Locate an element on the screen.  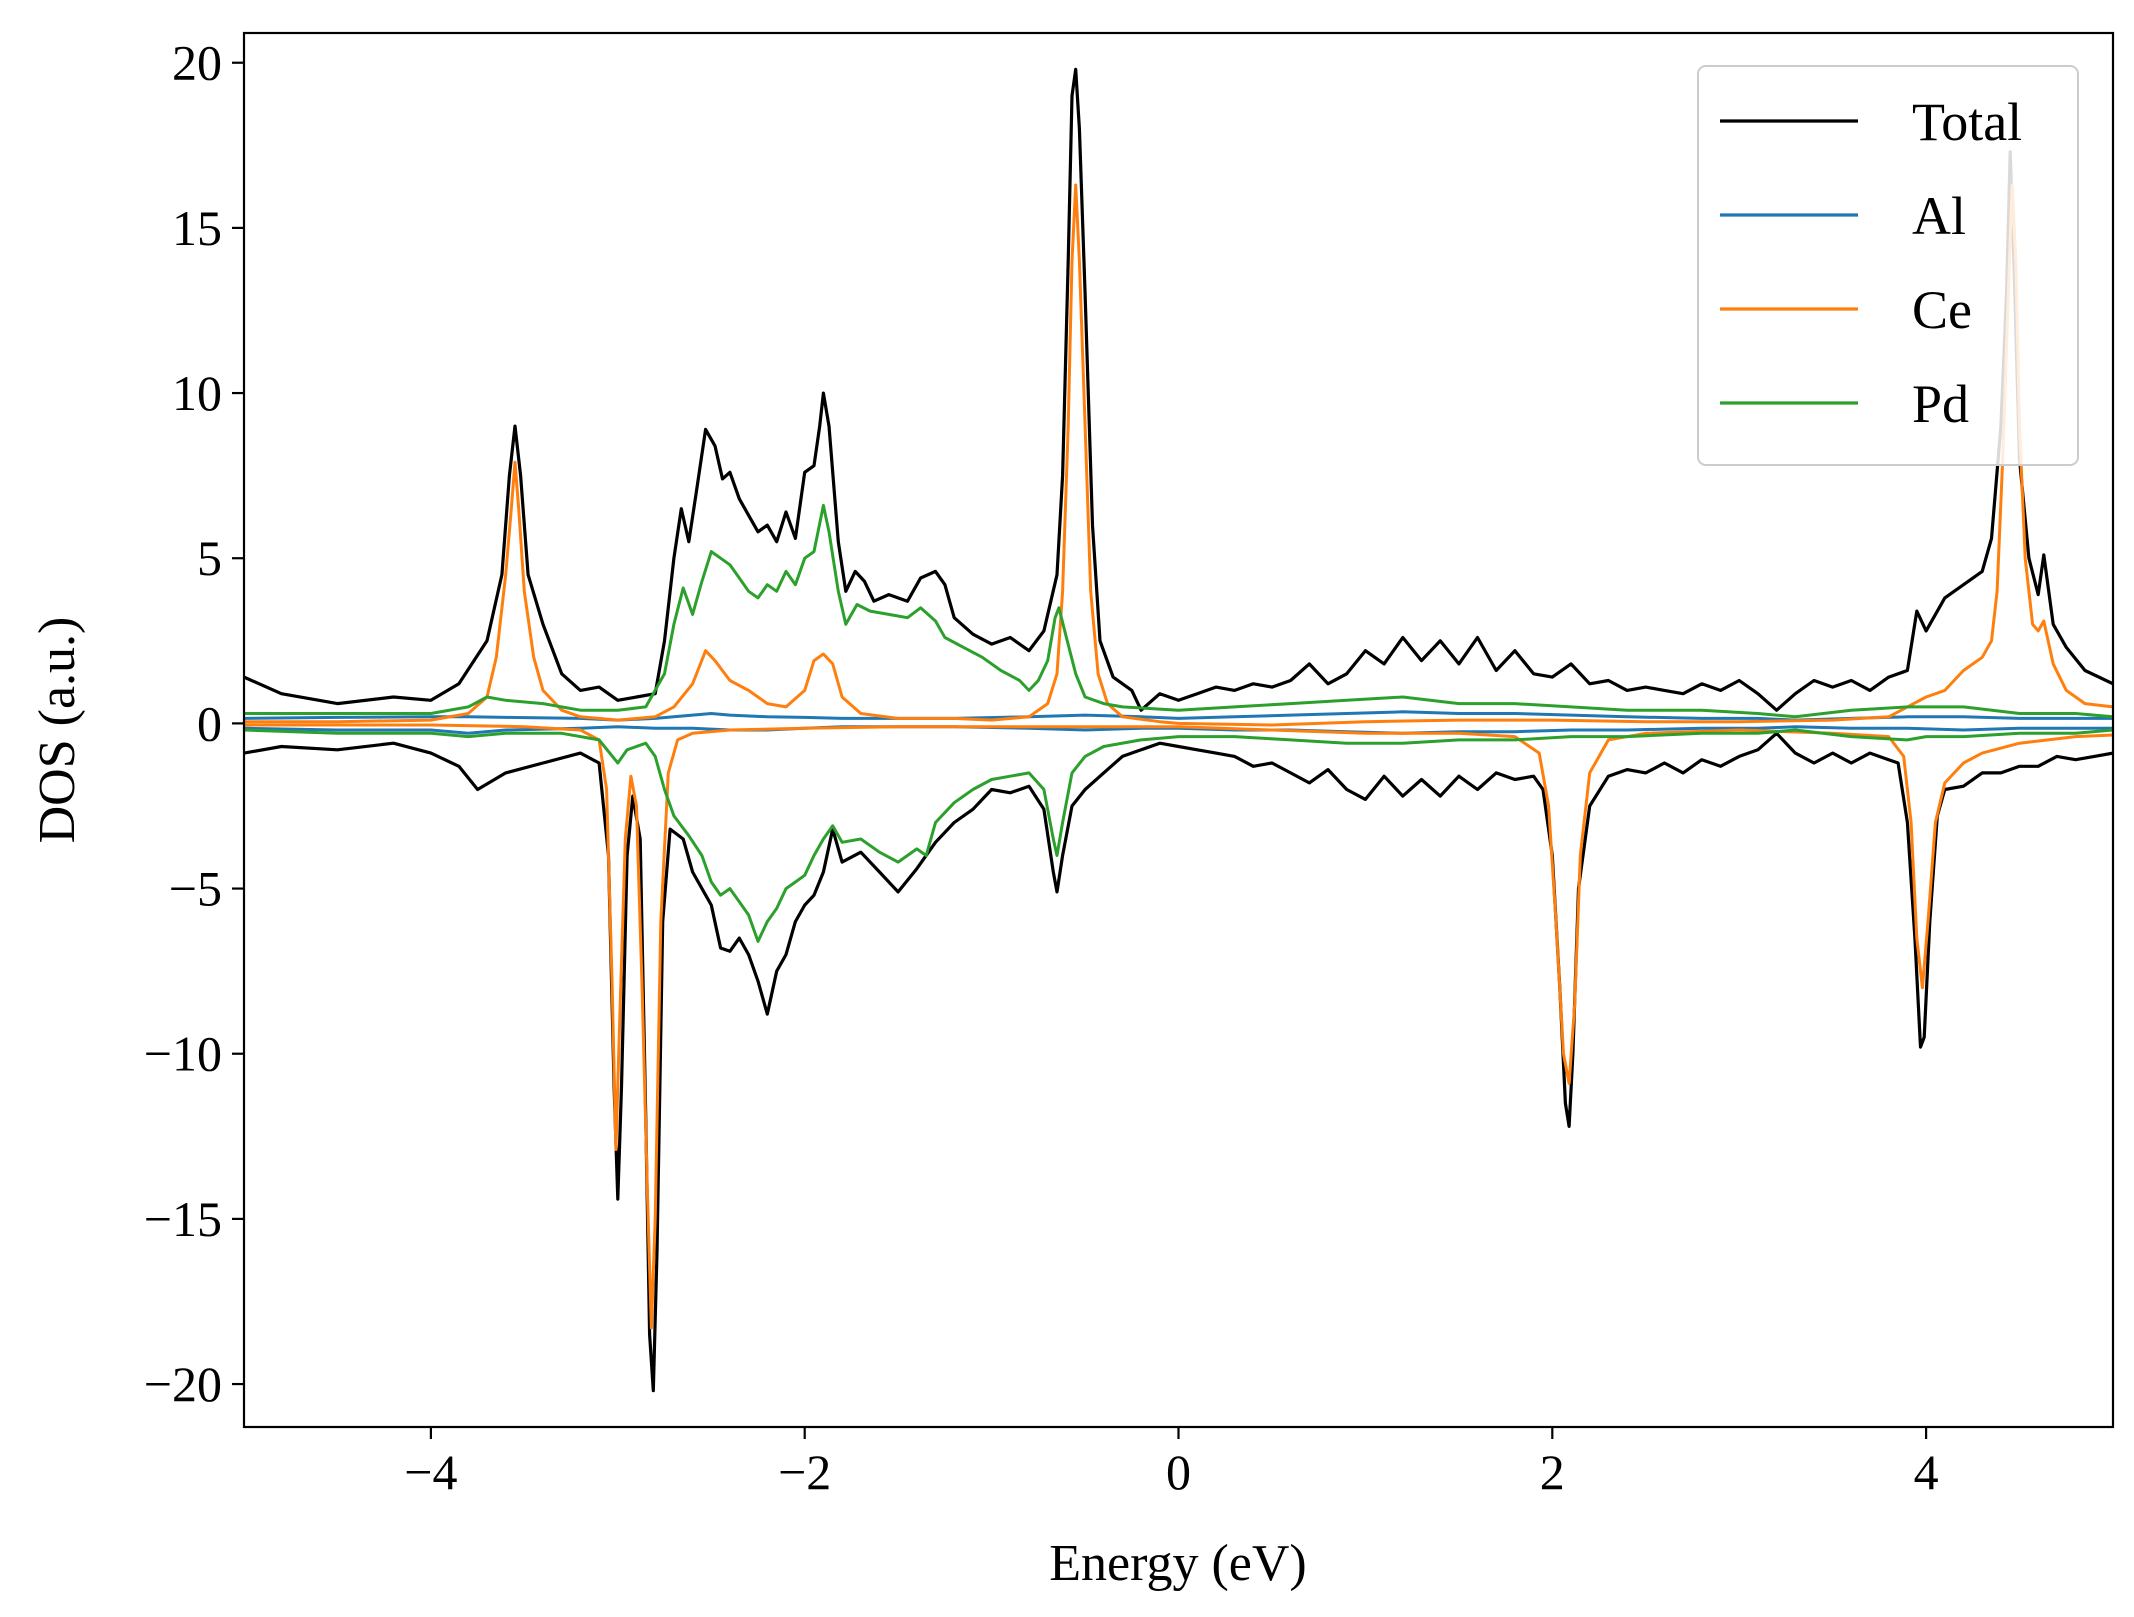
y-axis-ticks: −20 −15 −10 −5 0 5 10 15 20 is located at coordinates (194, 723).